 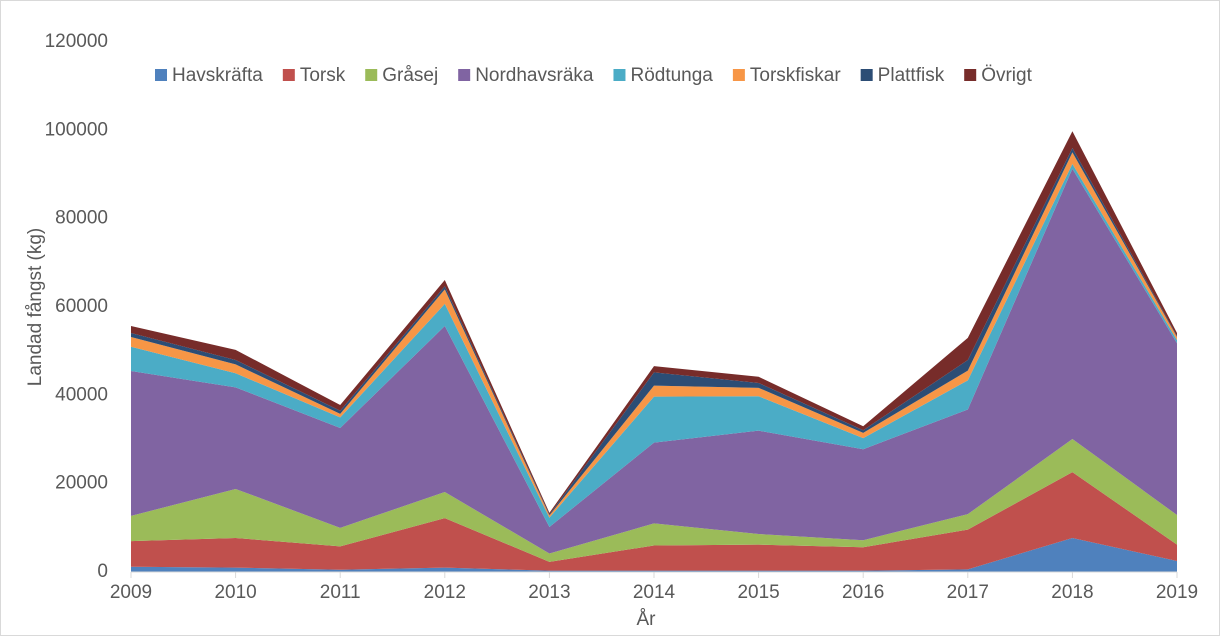 I want to click on legend-label: Torsk, so click(x=323, y=75).